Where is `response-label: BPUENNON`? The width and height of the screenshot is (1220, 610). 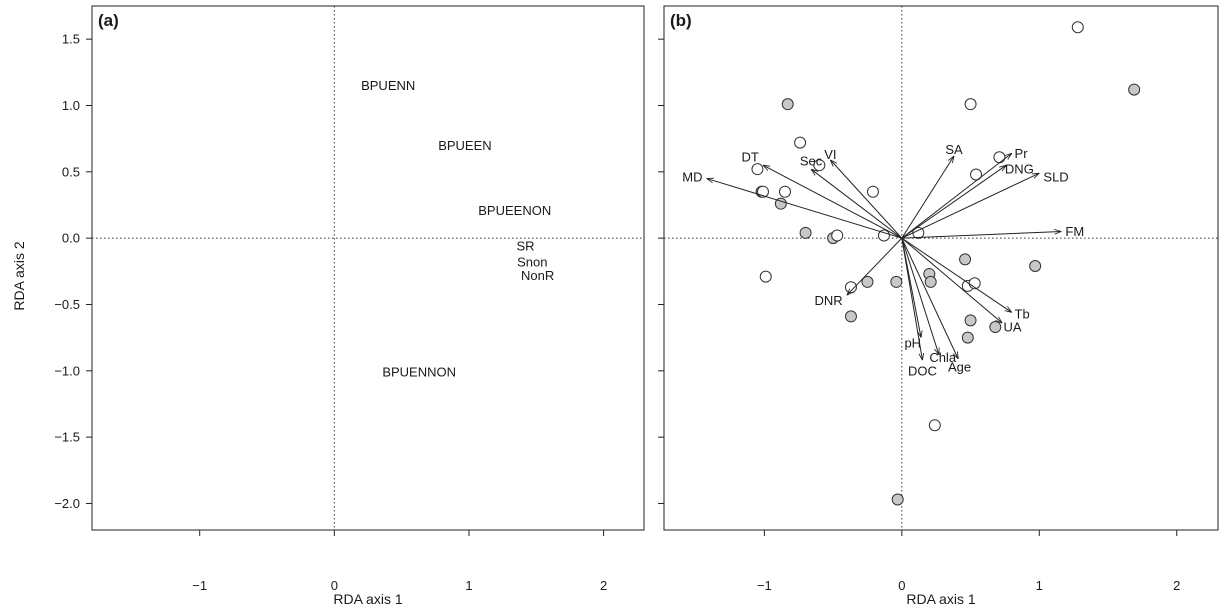 response-label: BPUENNON is located at coordinates (419, 372).